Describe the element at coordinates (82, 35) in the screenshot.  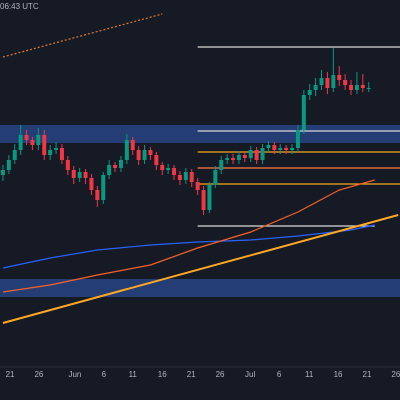
I see `overlay-line` at that location.